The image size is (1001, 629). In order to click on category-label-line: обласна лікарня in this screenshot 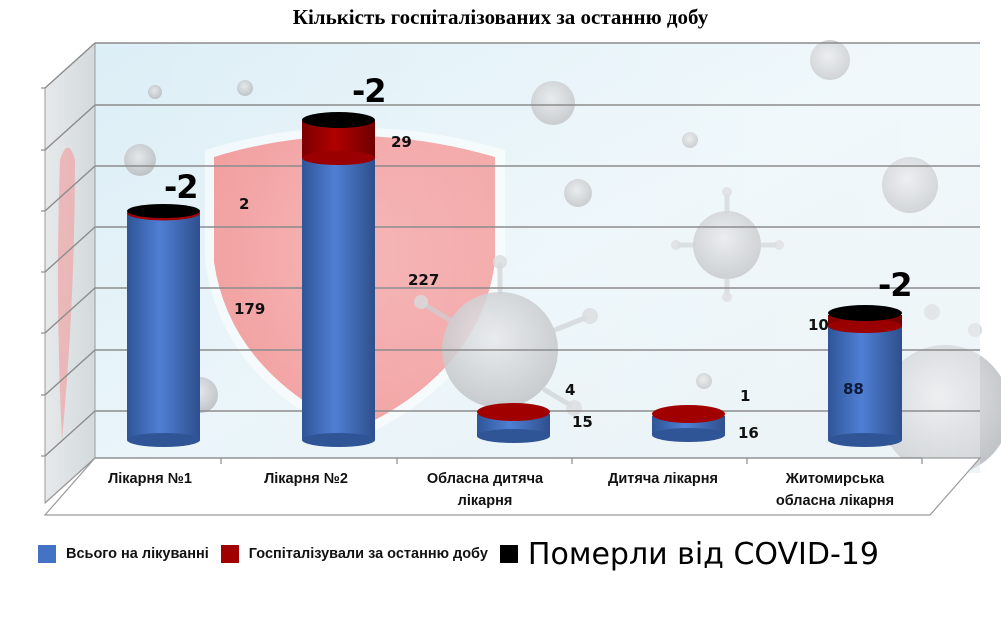, I will do `click(835, 501)`.